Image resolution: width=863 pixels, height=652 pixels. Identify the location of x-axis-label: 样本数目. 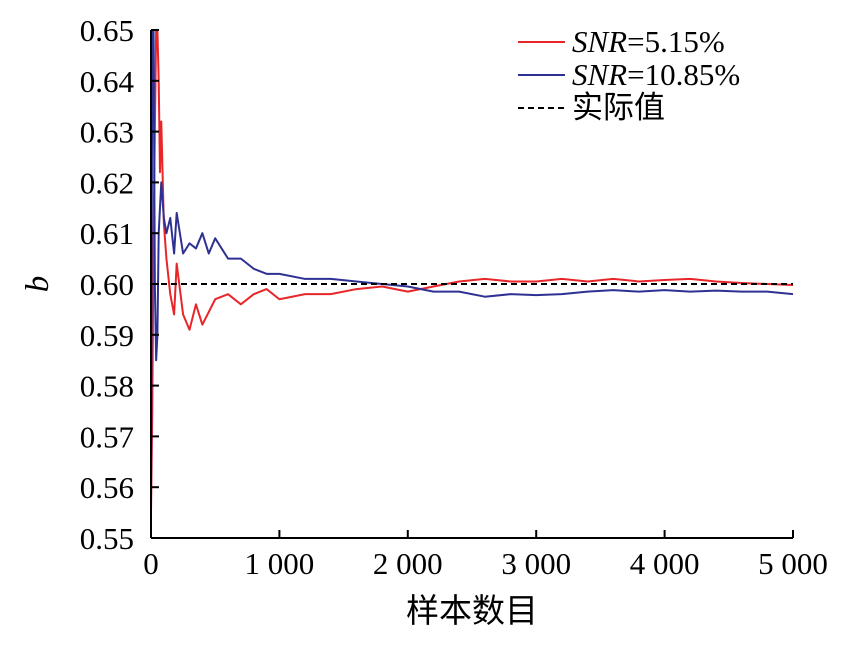
(472, 611).